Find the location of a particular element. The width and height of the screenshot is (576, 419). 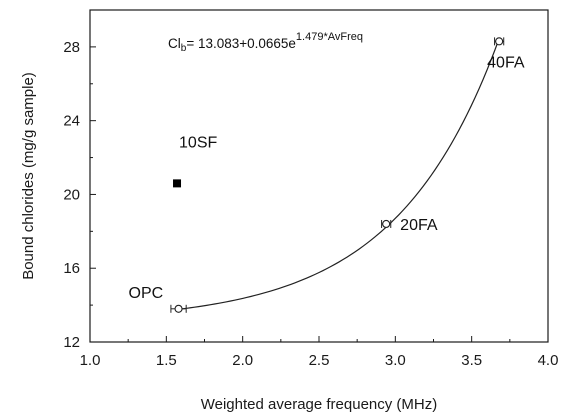

x-tick-label: 3.5 is located at coordinates (471, 360).